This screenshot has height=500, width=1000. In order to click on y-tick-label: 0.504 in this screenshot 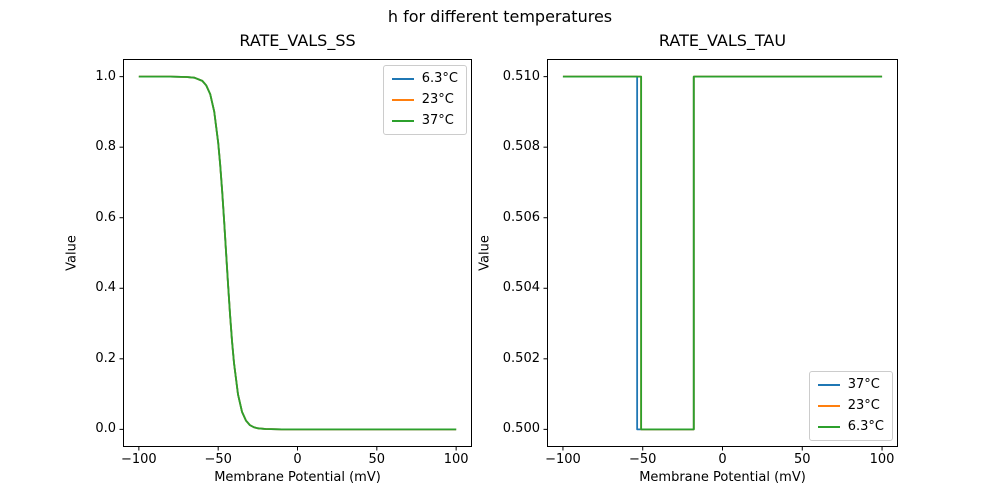, I will do `click(521, 288)`.